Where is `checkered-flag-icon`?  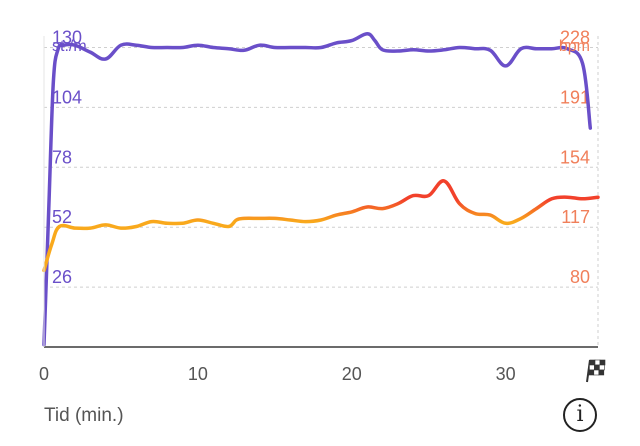 checkered-flag-icon is located at coordinates (596, 371).